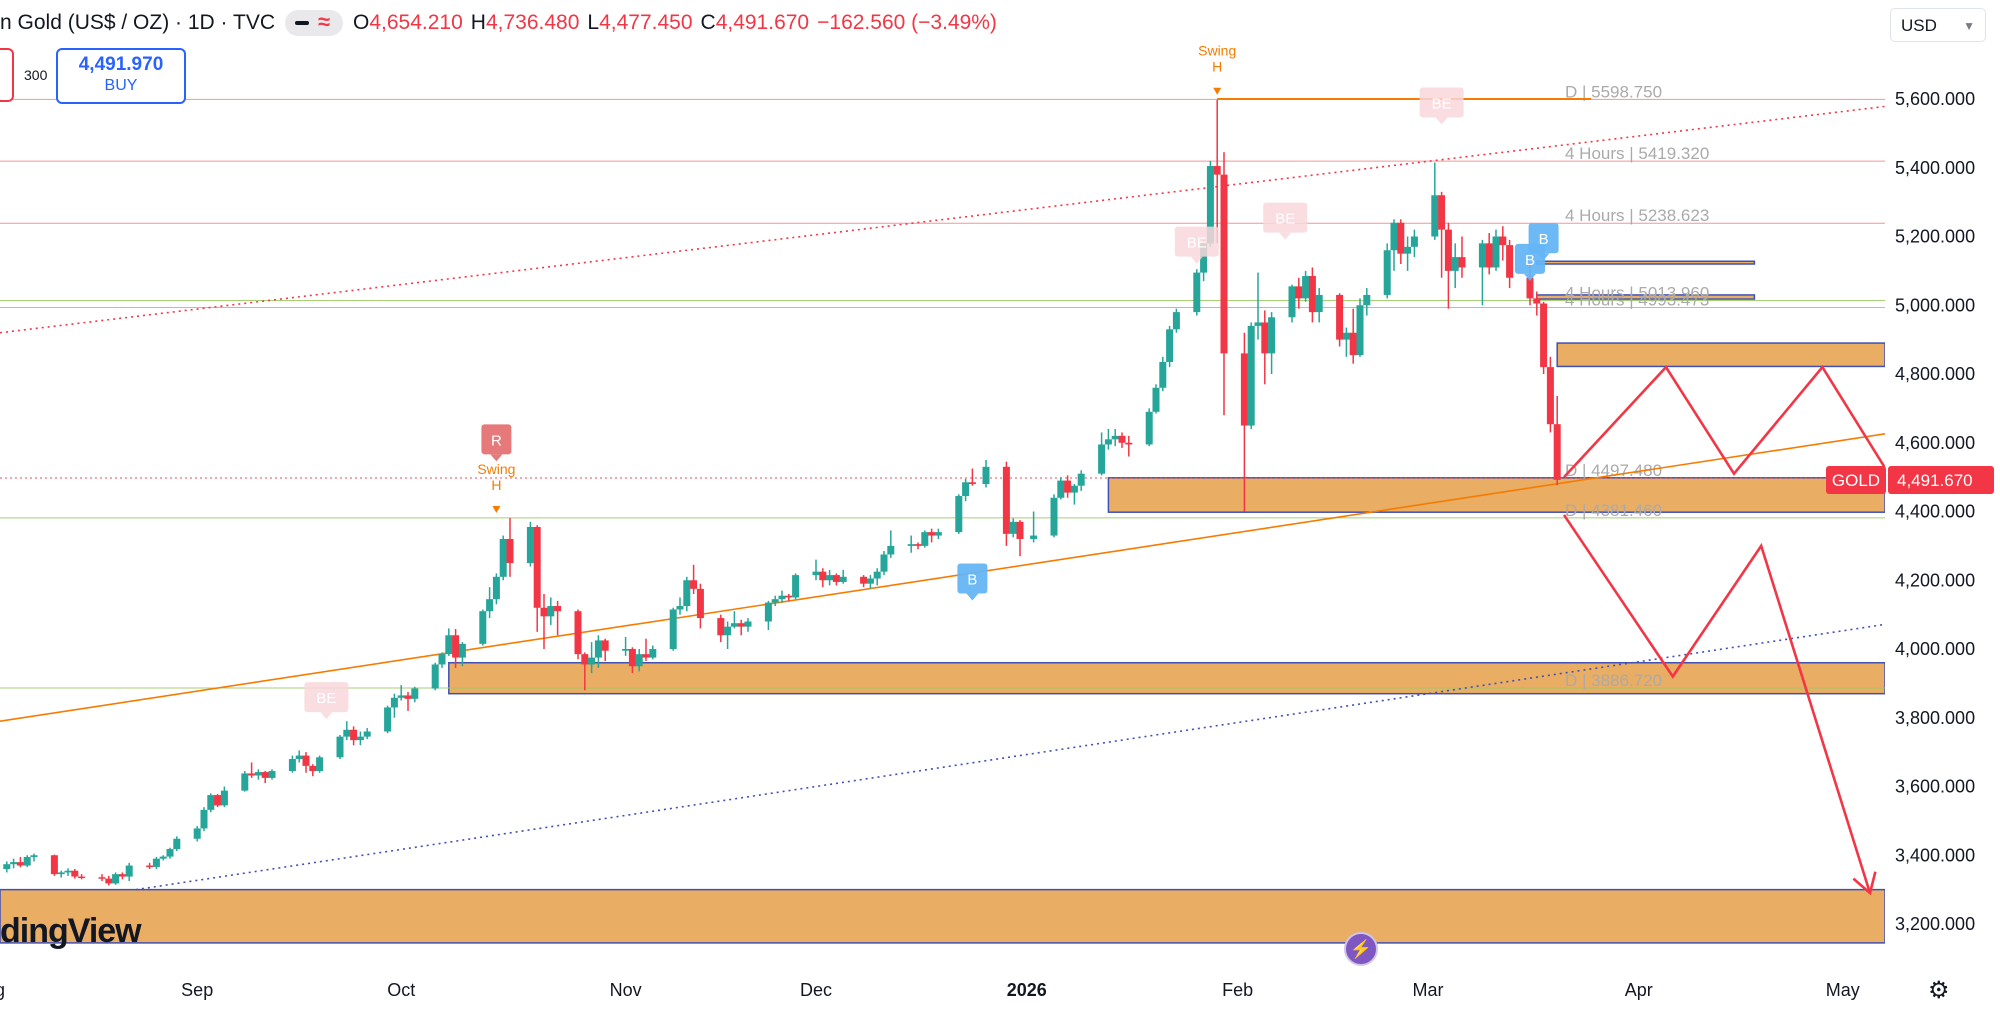  What do you see at coordinates (1361, 949) in the screenshot?
I see `lightning-icon: ⚡` at bounding box center [1361, 949].